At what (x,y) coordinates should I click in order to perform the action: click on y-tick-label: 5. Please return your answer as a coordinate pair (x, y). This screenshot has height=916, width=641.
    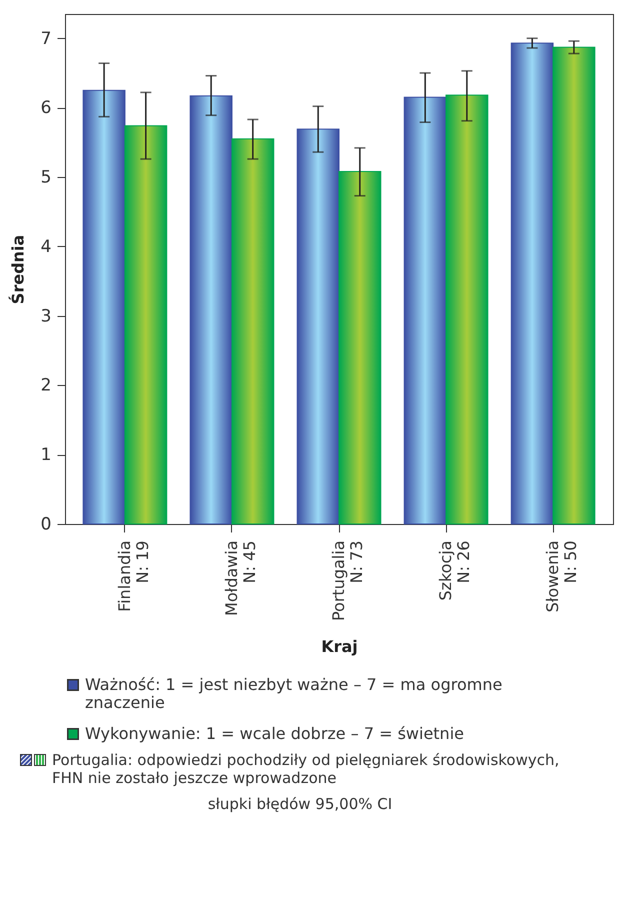
    Looking at the image, I should click on (46, 178).